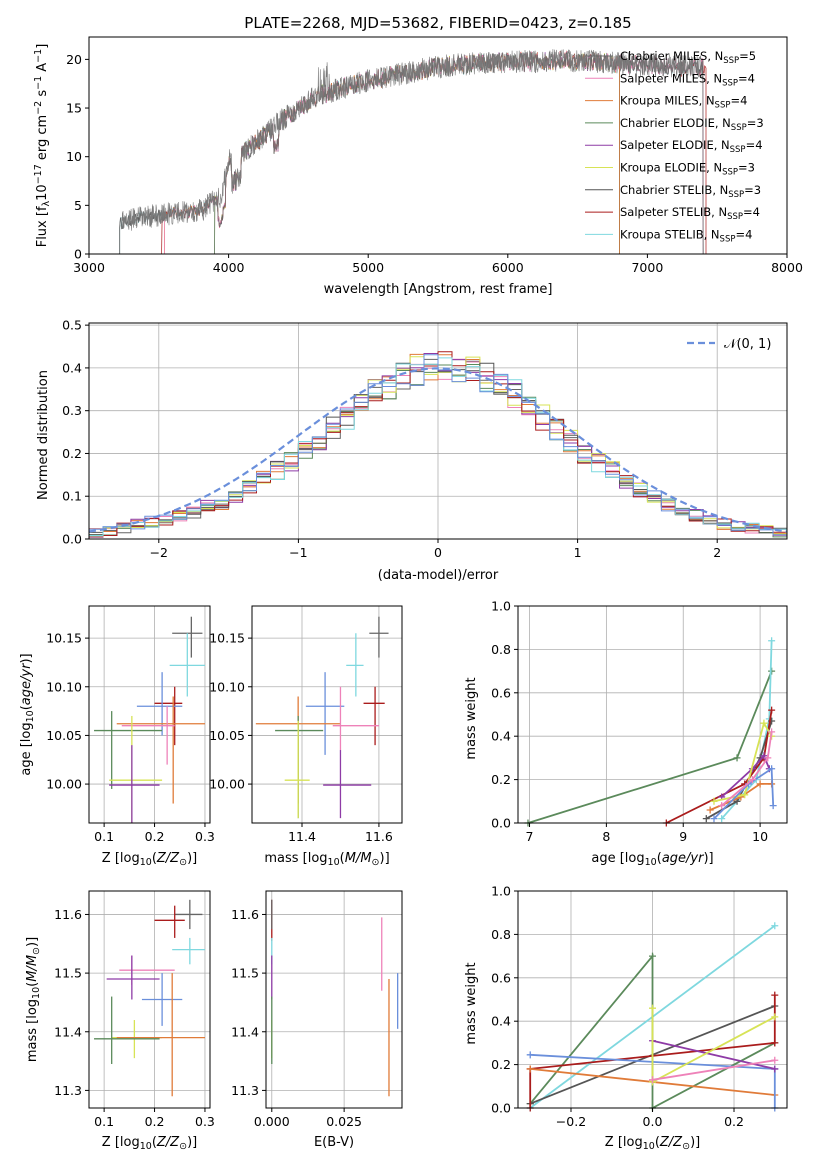 The height and width of the screenshot is (1170, 819). Describe the element at coordinates (27, 714) in the screenshot. I see `y-axis-label: age [log10(age/yr)]` at that location.